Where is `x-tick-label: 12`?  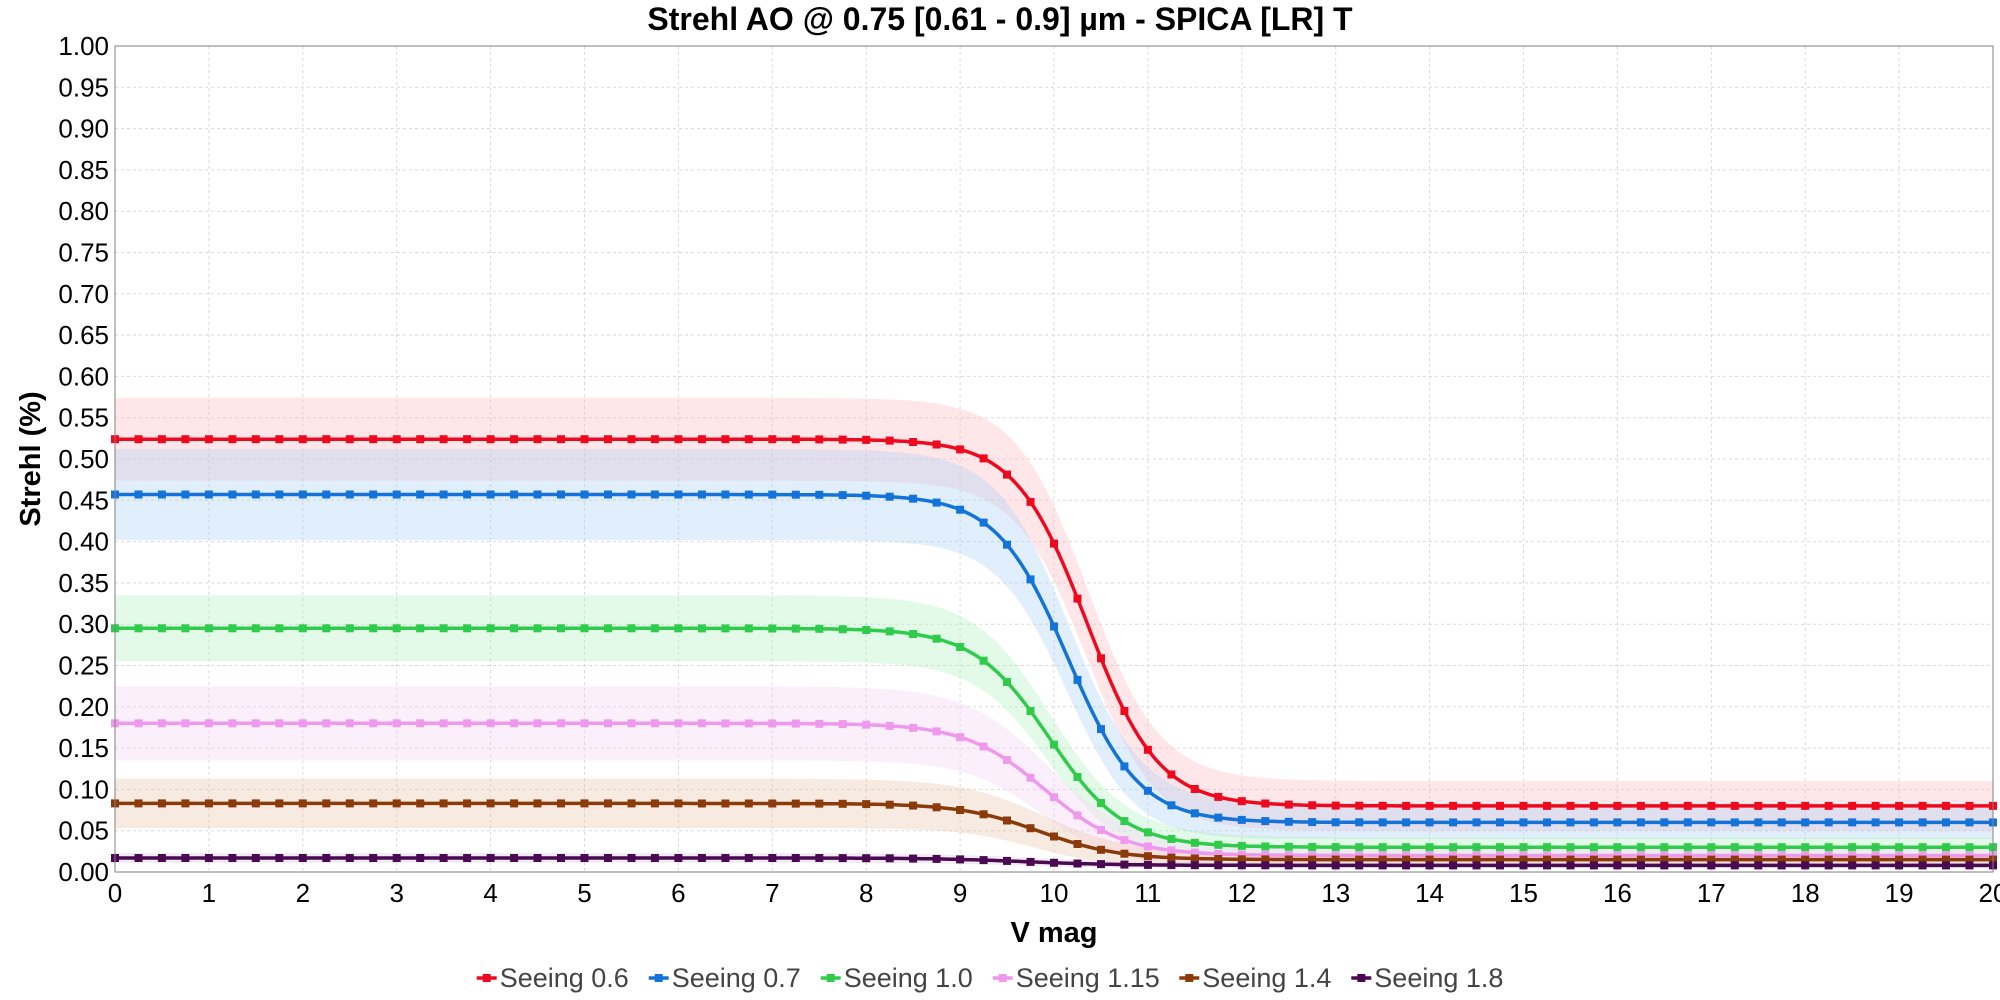
x-tick-label: 12 is located at coordinates (1241, 893).